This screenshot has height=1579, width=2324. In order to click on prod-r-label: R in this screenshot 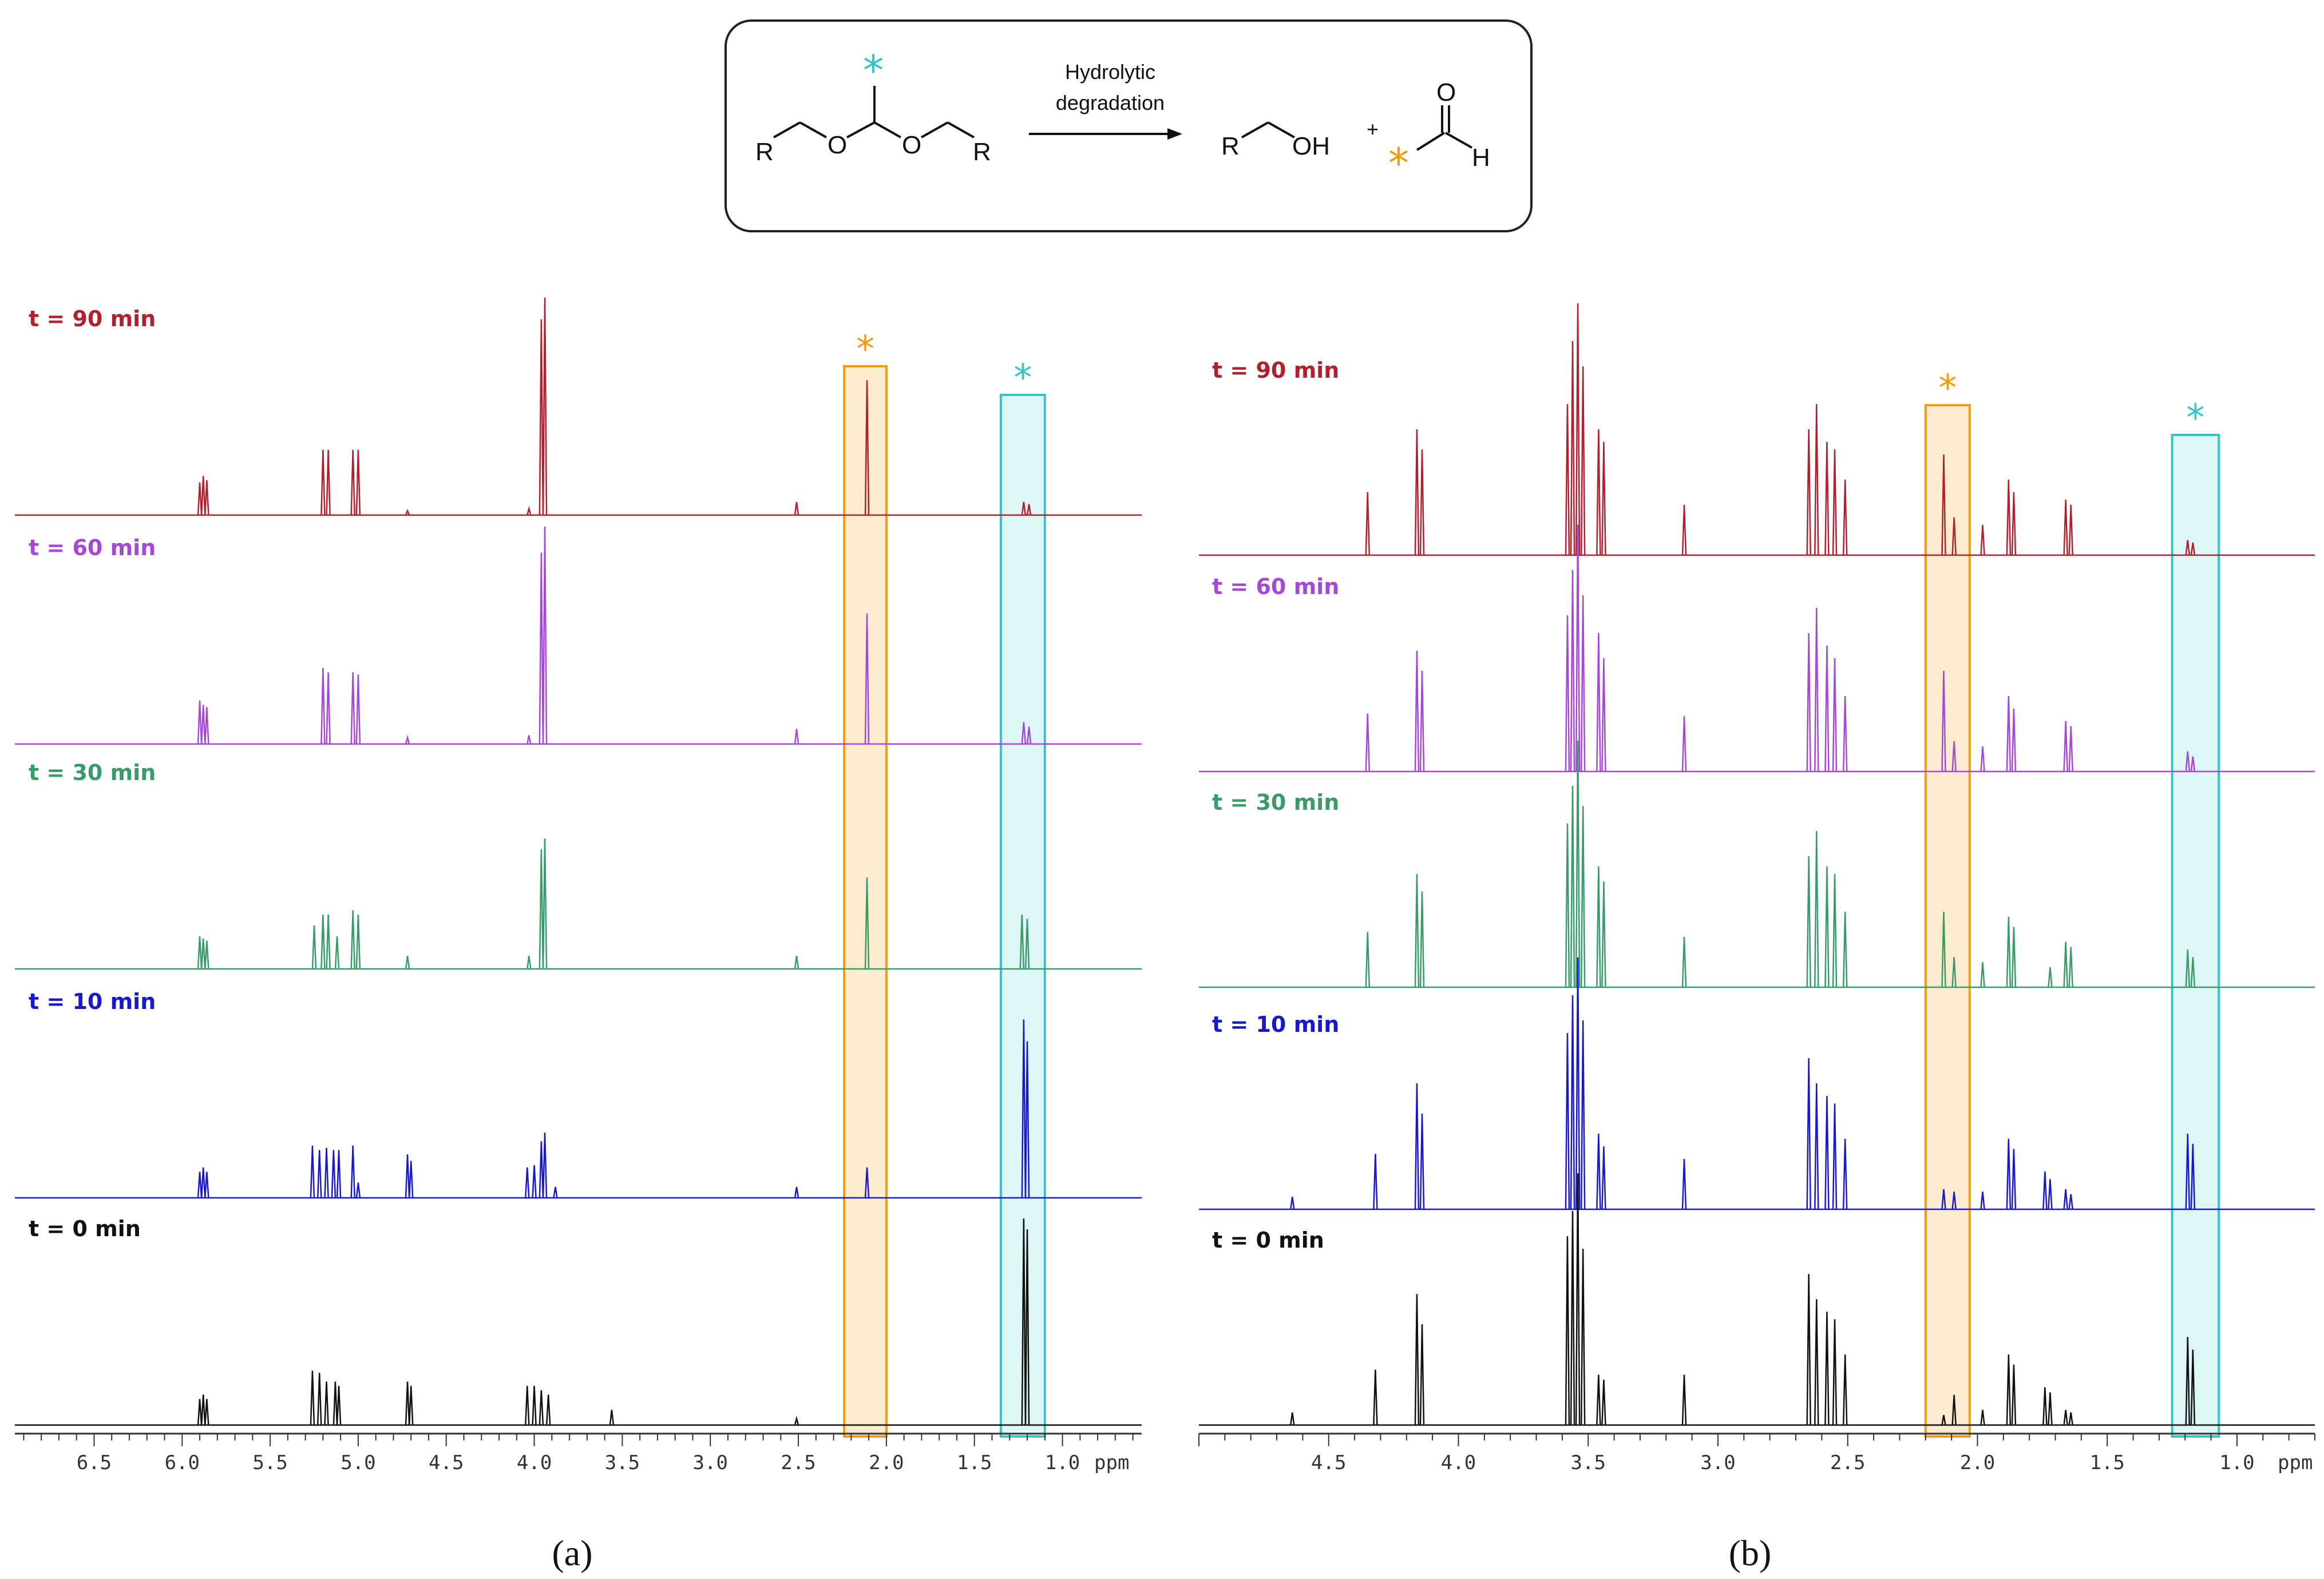, I will do `click(1231, 146)`.